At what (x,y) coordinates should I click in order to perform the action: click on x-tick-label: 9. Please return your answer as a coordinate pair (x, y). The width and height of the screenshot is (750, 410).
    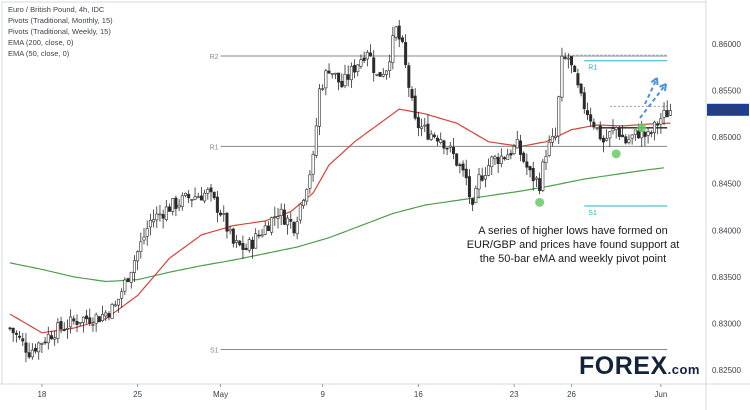
    Looking at the image, I should click on (322, 394).